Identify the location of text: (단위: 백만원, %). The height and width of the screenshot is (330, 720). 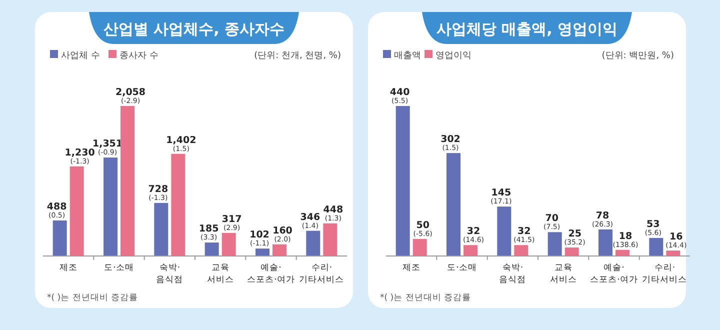
(638, 56).